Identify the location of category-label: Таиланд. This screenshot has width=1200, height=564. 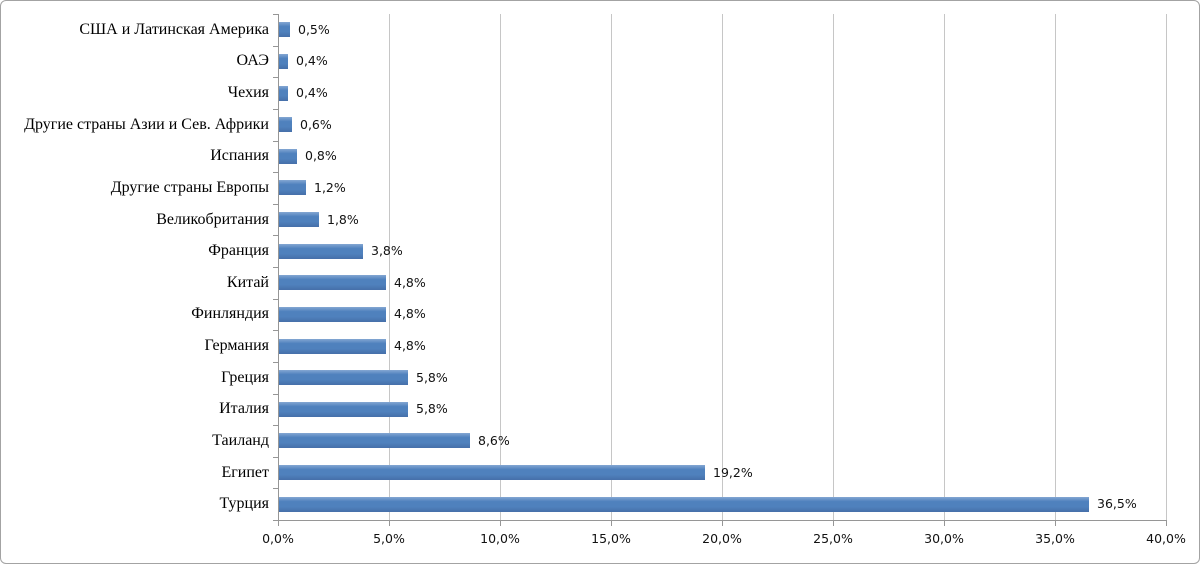
(240, 440).